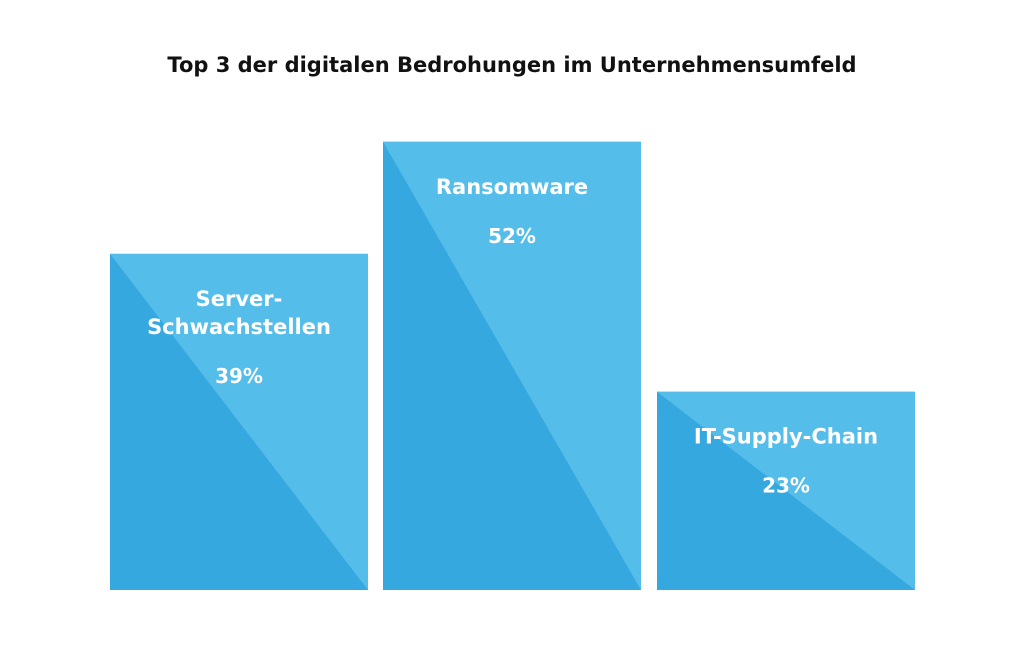  What do you see at coordinates (786, 486) in the screenshot?
I see `bar-3-value-label: 23%` at bounding box center [786, 486].